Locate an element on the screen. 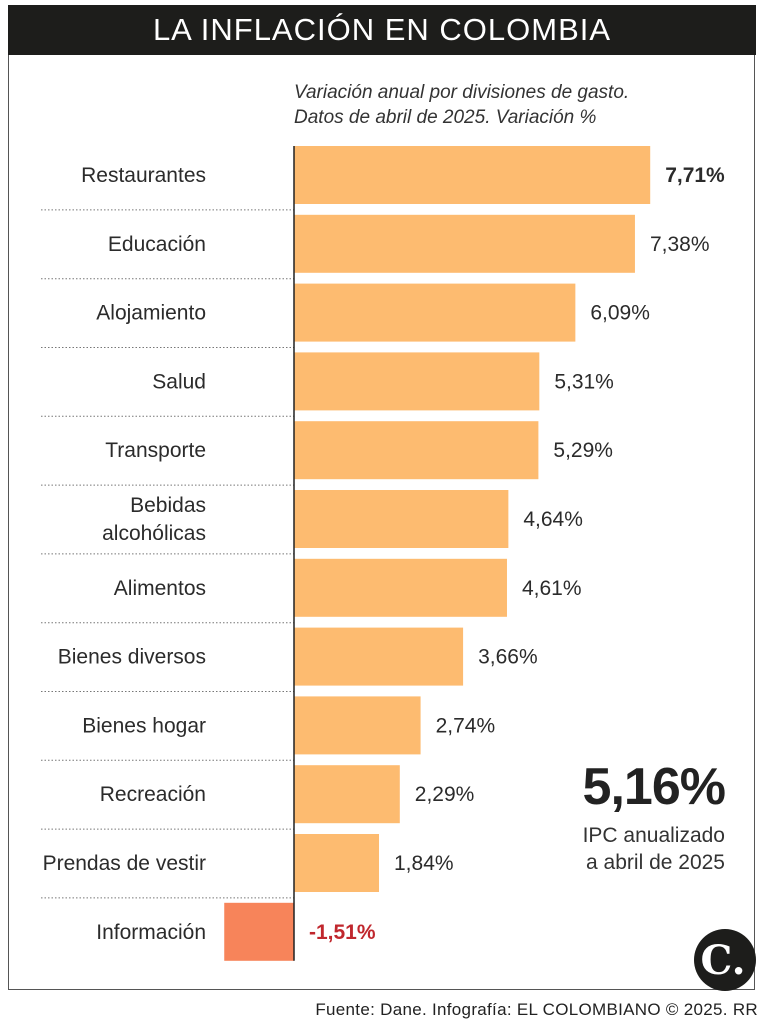 The width and height of the screenshot is (762, 1031). category-label: Bebidas alcohólicas is located at coordinates (154, 519).